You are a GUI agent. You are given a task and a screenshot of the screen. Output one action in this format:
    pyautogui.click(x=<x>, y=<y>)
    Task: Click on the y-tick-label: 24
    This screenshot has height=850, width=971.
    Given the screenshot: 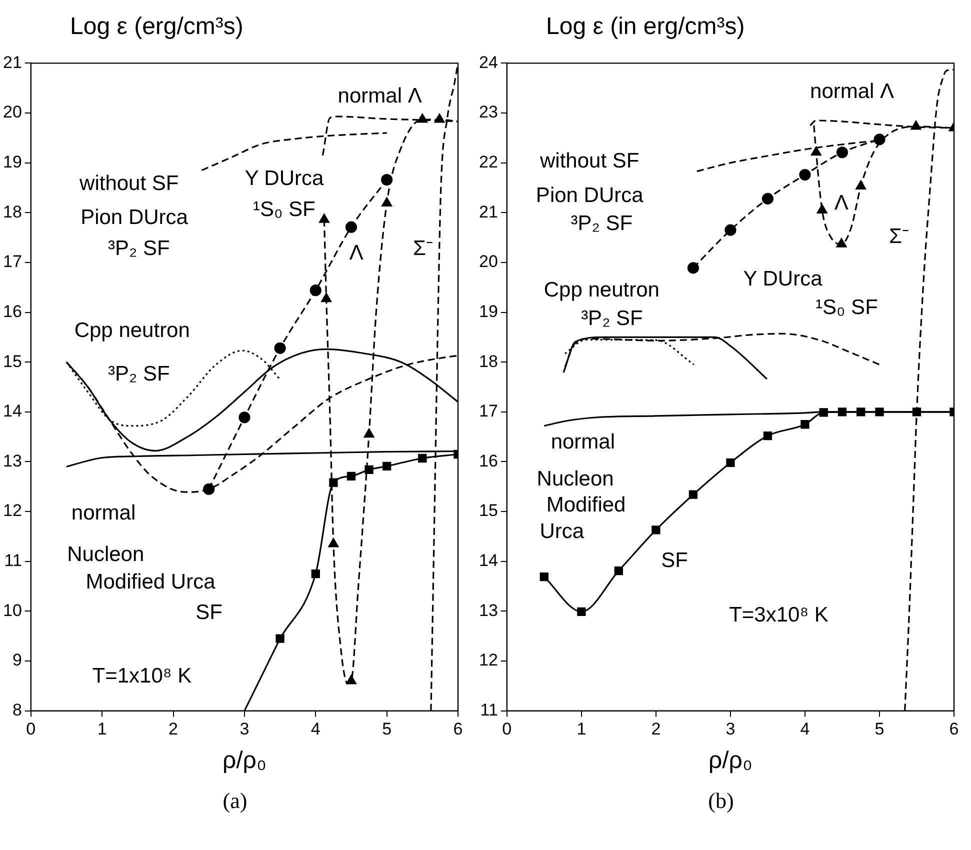 What is the action you would take?
    pyautogui.click(x=488, y=62)
    